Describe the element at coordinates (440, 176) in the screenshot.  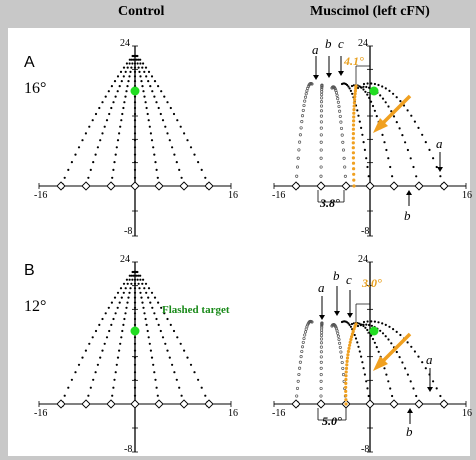
I see `panel-a-muscimol-trajectory-6-dot` at that location.